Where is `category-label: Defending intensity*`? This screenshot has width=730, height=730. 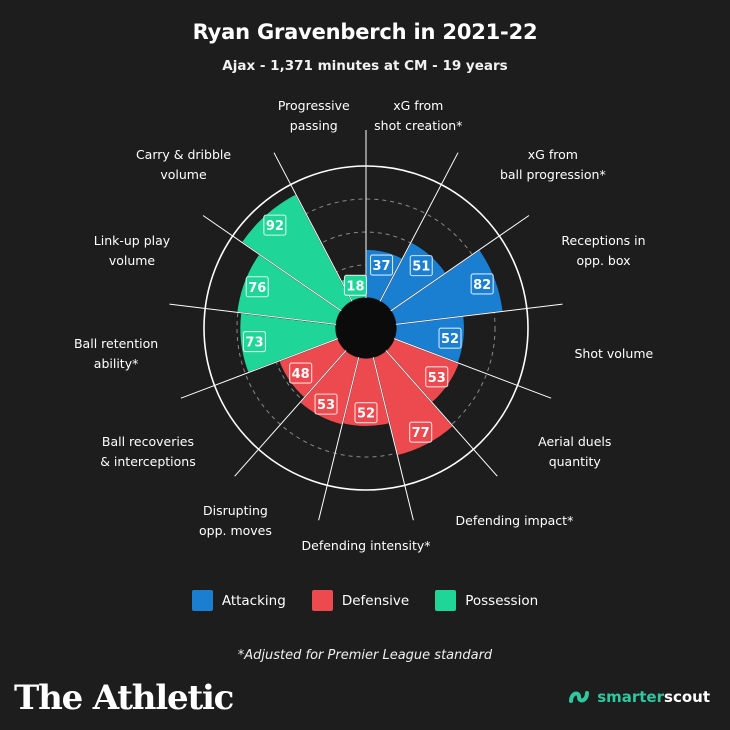
category-label: Defending intensity* is located at coordinates (366, 545).